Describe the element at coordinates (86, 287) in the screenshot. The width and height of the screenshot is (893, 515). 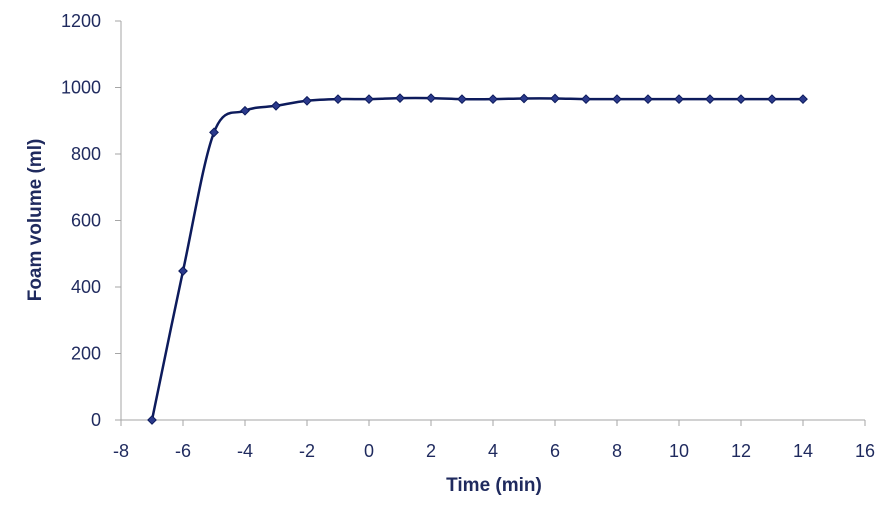
I see `y-tick-label: 400` at that location.